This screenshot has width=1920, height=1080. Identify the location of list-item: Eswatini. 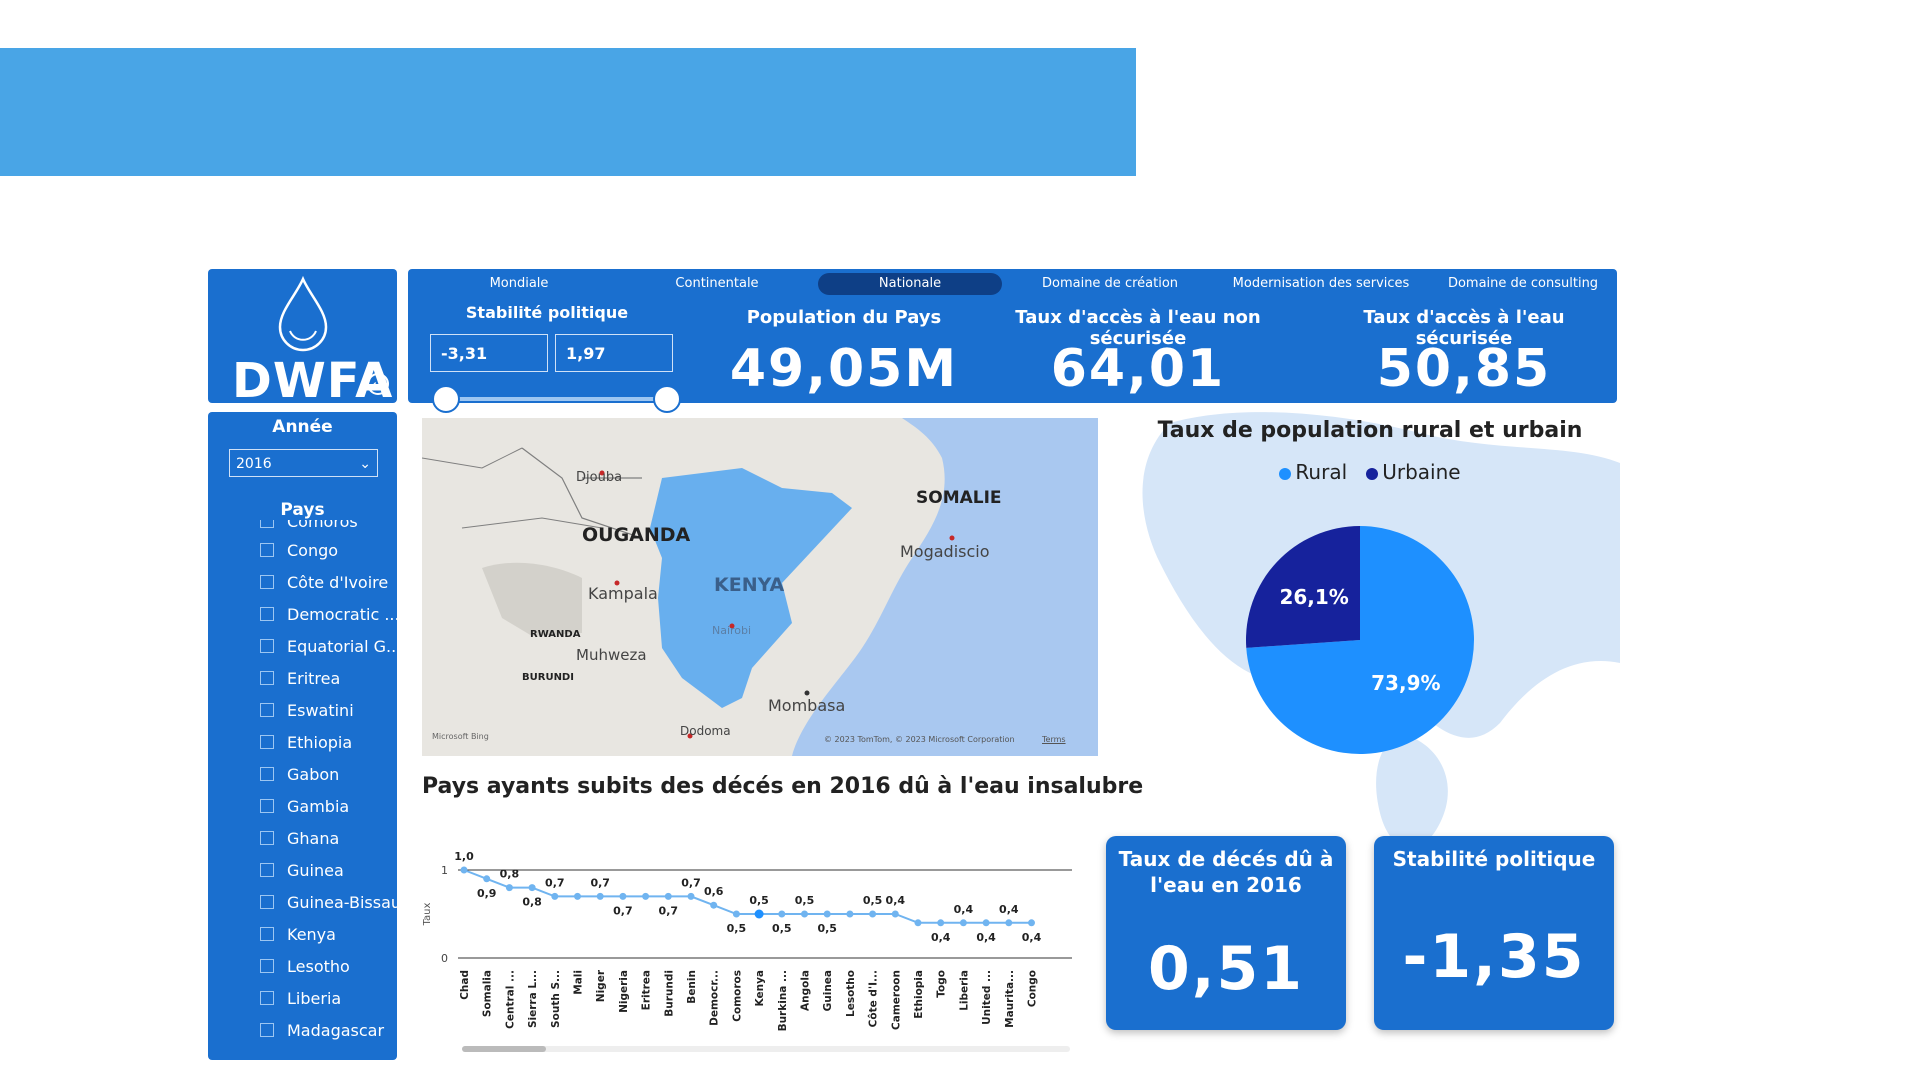
(307, 710).